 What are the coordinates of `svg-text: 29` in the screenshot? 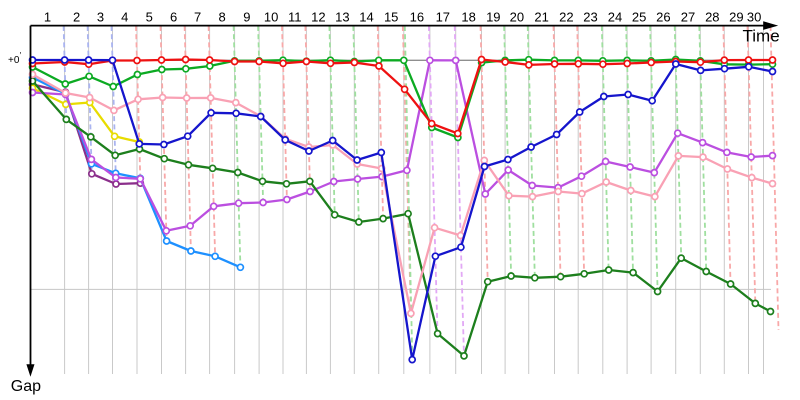 It's located at (736, 17).